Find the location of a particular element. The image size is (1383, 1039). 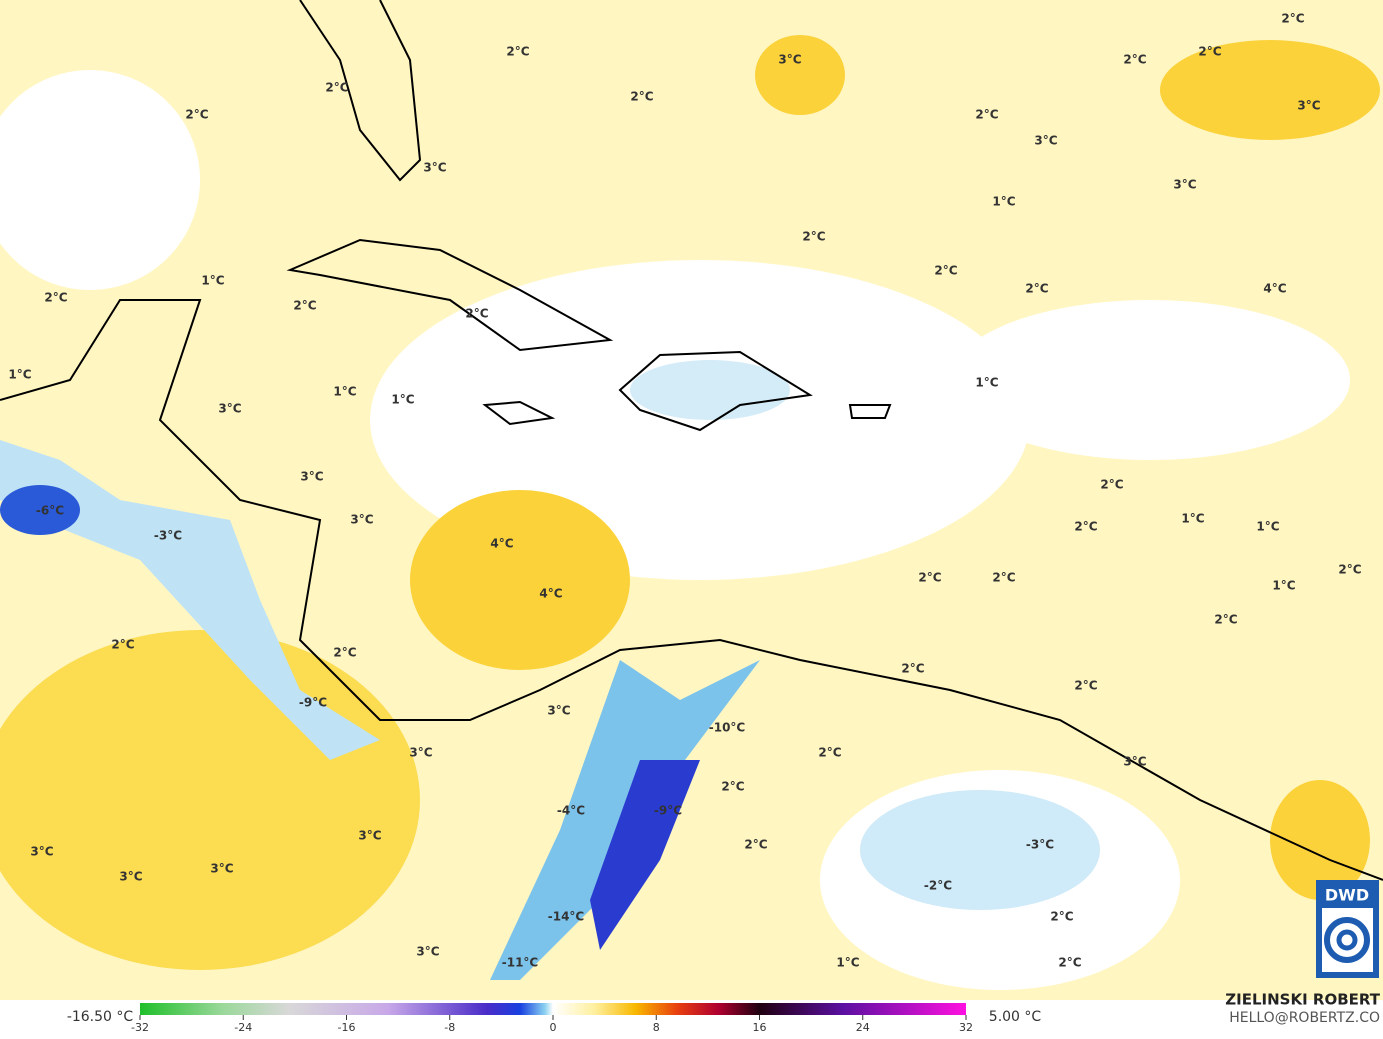

temperature-label: -11°C is located at coordinates (520, 963).